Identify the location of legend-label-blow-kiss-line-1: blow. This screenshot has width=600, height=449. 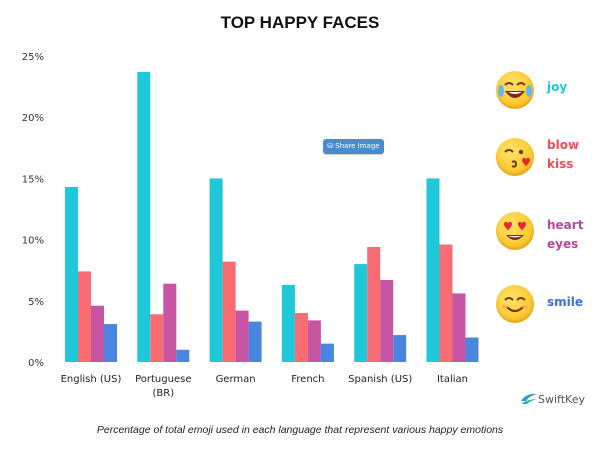
(563, 145).